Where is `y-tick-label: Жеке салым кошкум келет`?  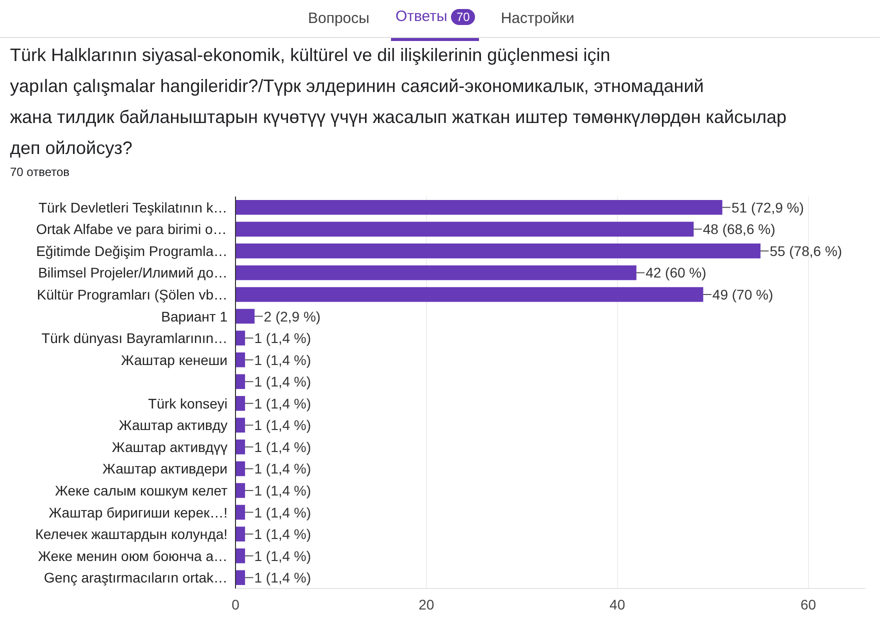 y-tick-label: Жеке салым кошкум келет is located at coordinates (141, 490).